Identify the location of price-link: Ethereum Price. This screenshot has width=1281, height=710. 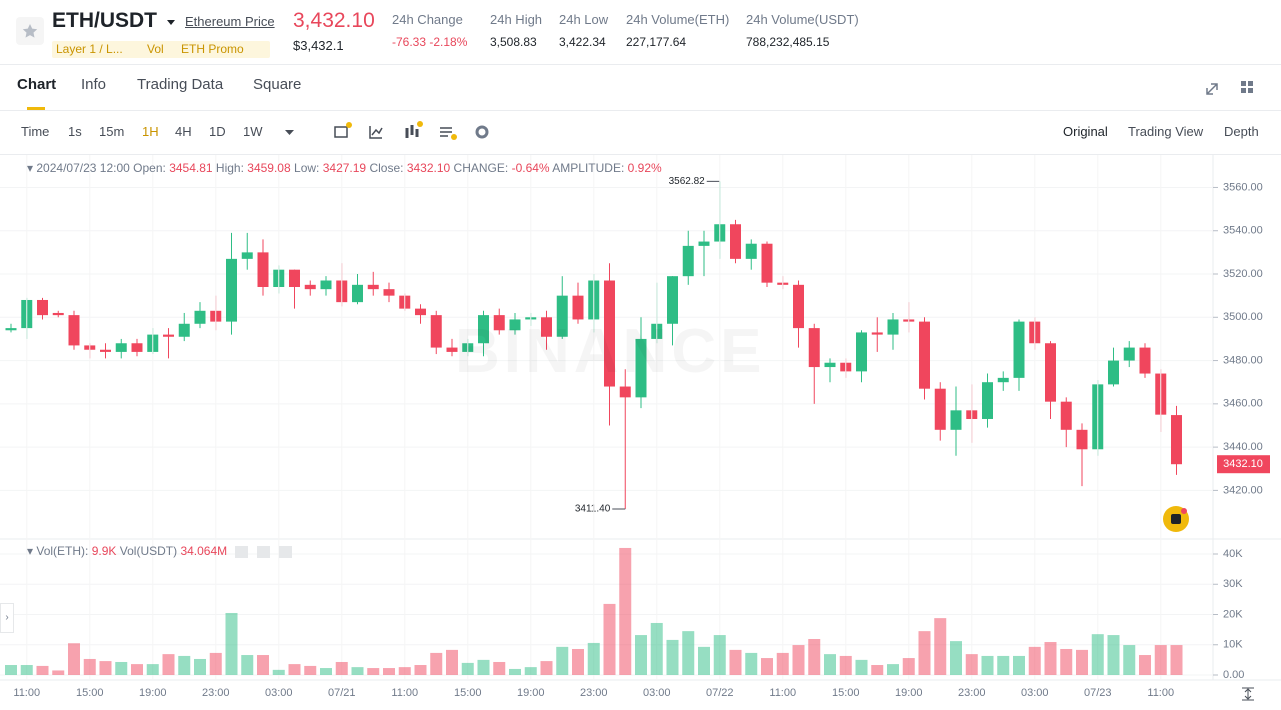
(230, 21).